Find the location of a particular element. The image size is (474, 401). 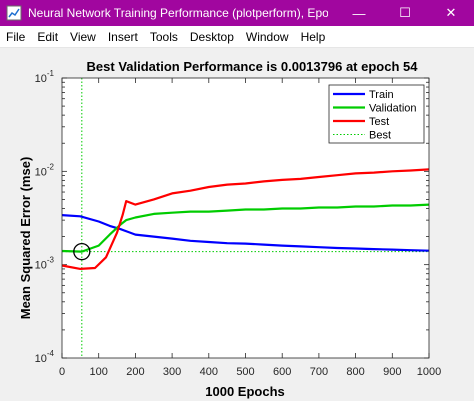

series-line-train is located at coordinates (245, 233).